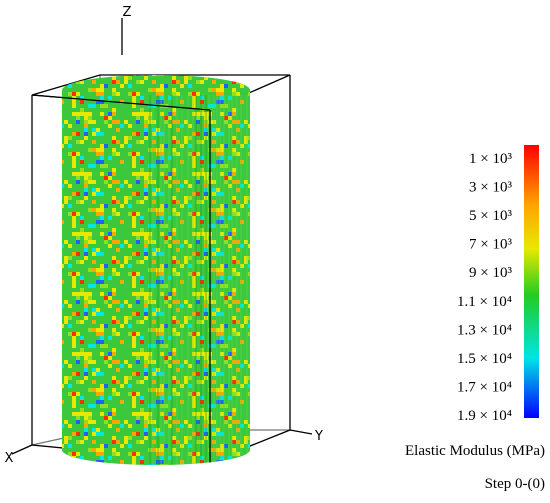  I want to click on colorbar-label: 1.3 × 10⁴, so click(484, 330).